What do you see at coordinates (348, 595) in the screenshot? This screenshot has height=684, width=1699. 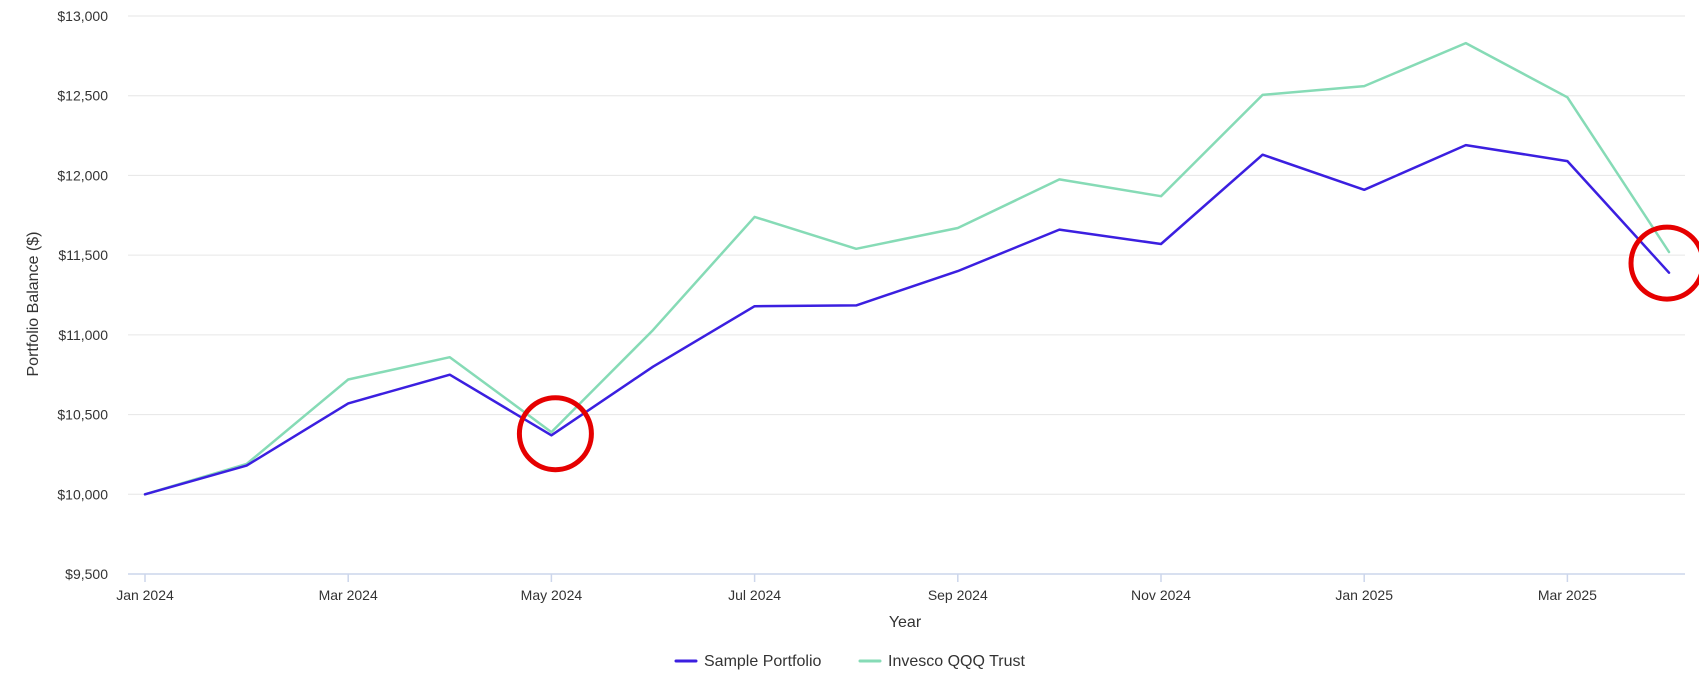 I see `x-tick-label: Mar 2024` at bounding box center [348, 595].